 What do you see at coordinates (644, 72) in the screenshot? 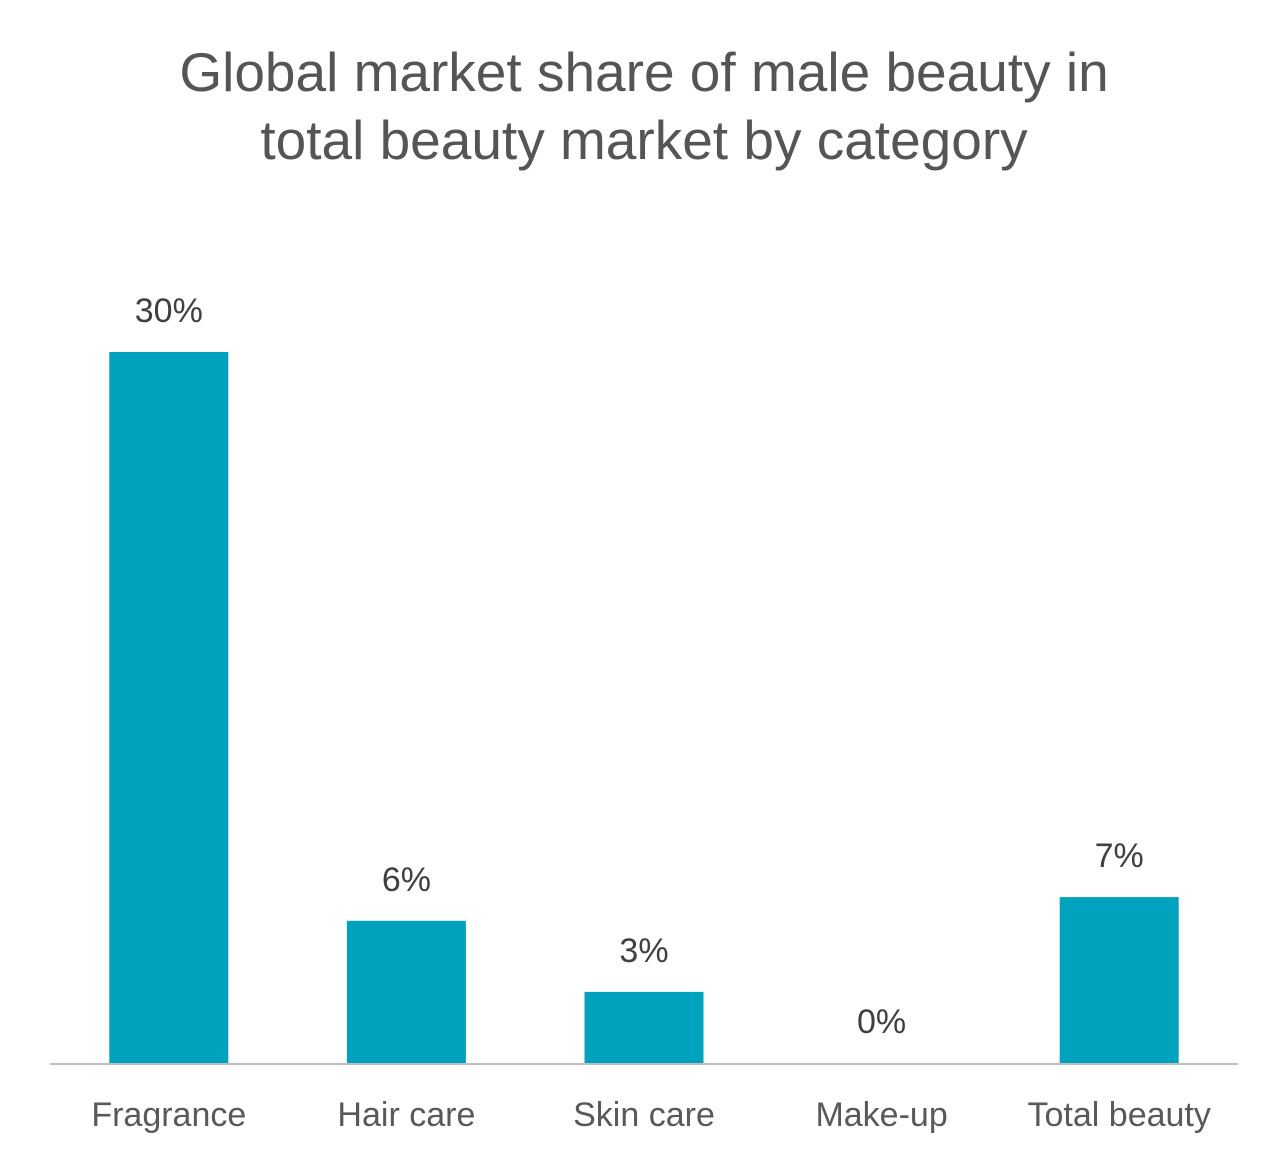
I see `chart-title-line-1: Global market share of male beauty in` at bounding box center [644, 72].